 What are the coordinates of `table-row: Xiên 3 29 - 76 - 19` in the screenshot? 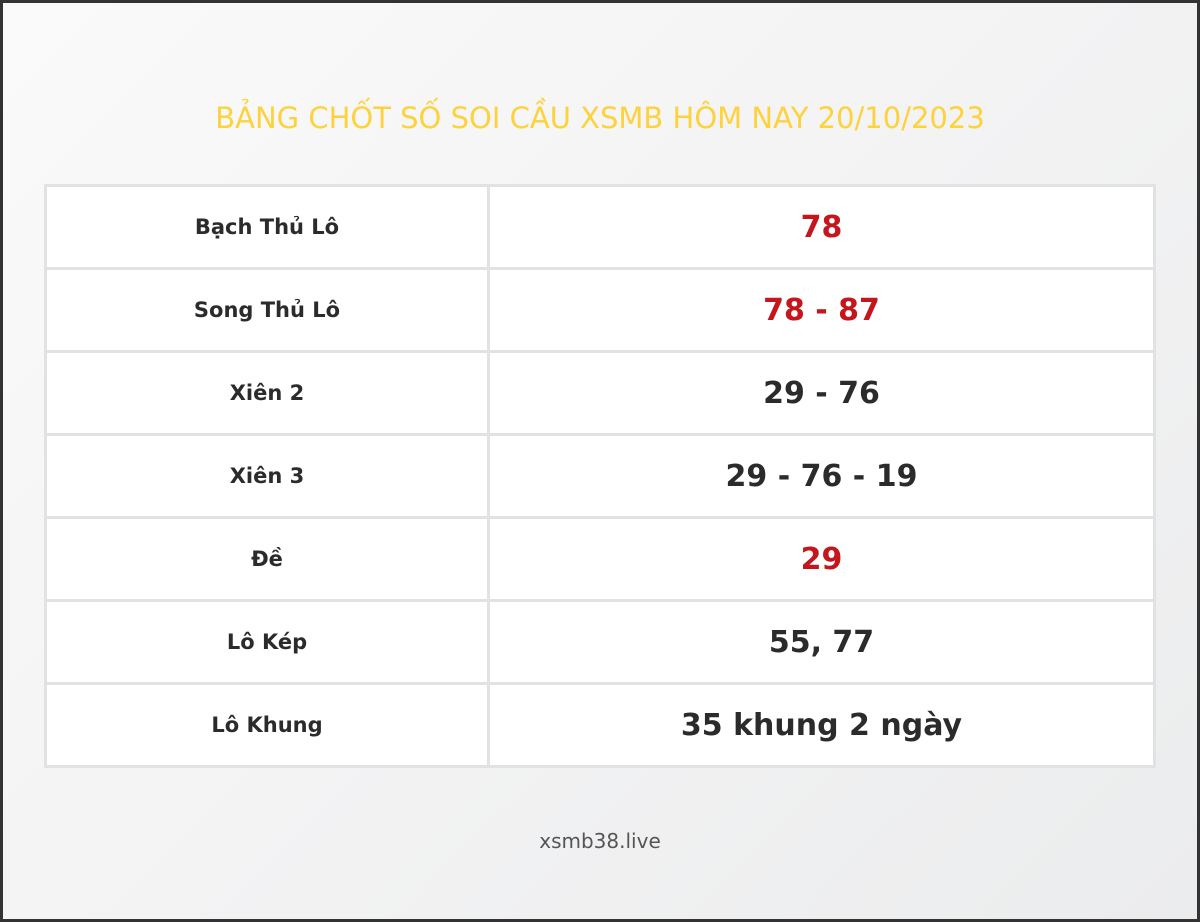 It's located at (600, 476).